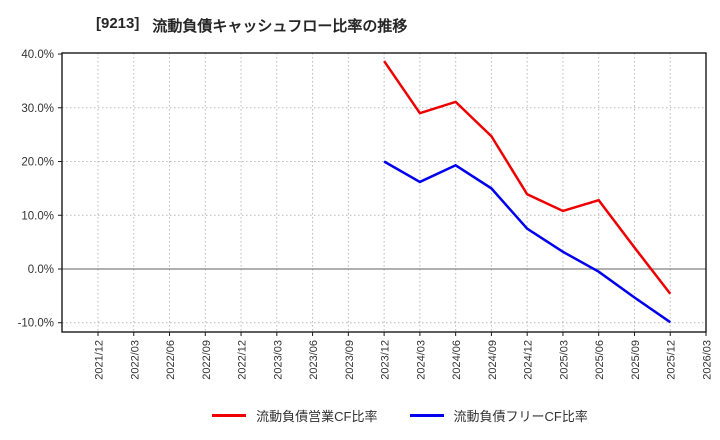  I want to click on chart-title-text: 流動負債キャッシュフロー比率の推移, so click(280, 26).